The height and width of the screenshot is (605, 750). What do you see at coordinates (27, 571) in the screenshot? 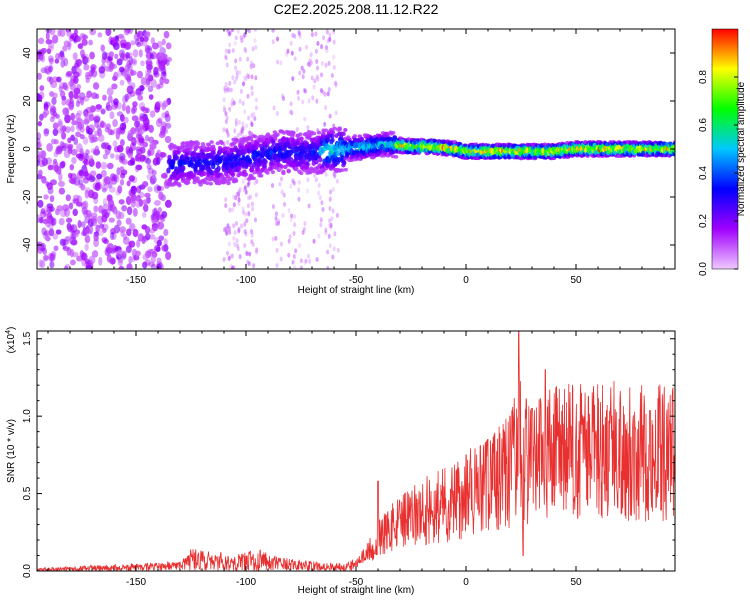
I see `y-tick-label: 0.0` at bounding box center [27, 571].